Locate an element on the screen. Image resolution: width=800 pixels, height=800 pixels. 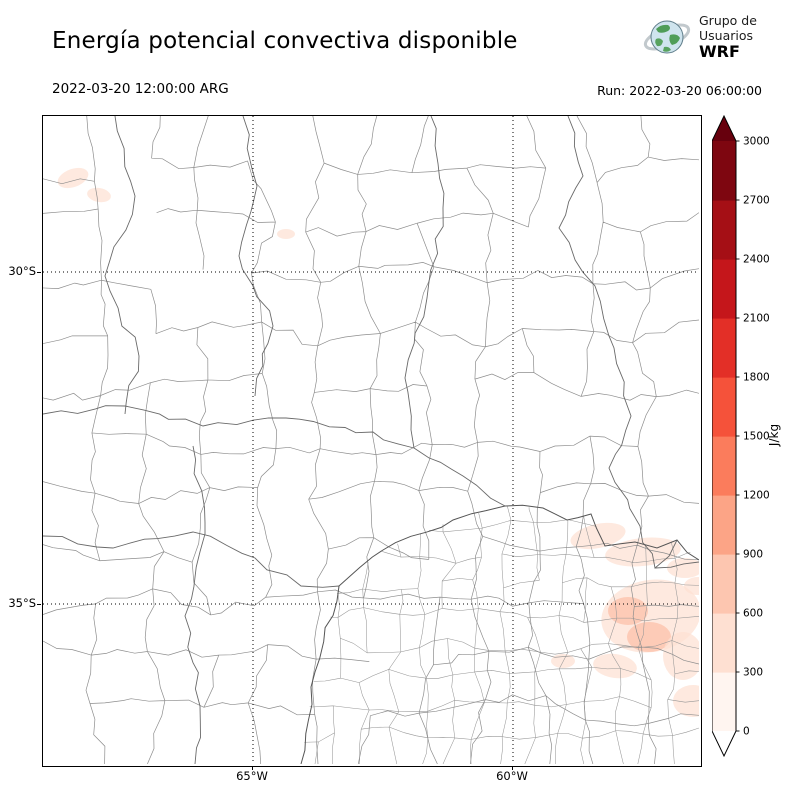
wrf-globe-icon is located at coordinates (667, 37).